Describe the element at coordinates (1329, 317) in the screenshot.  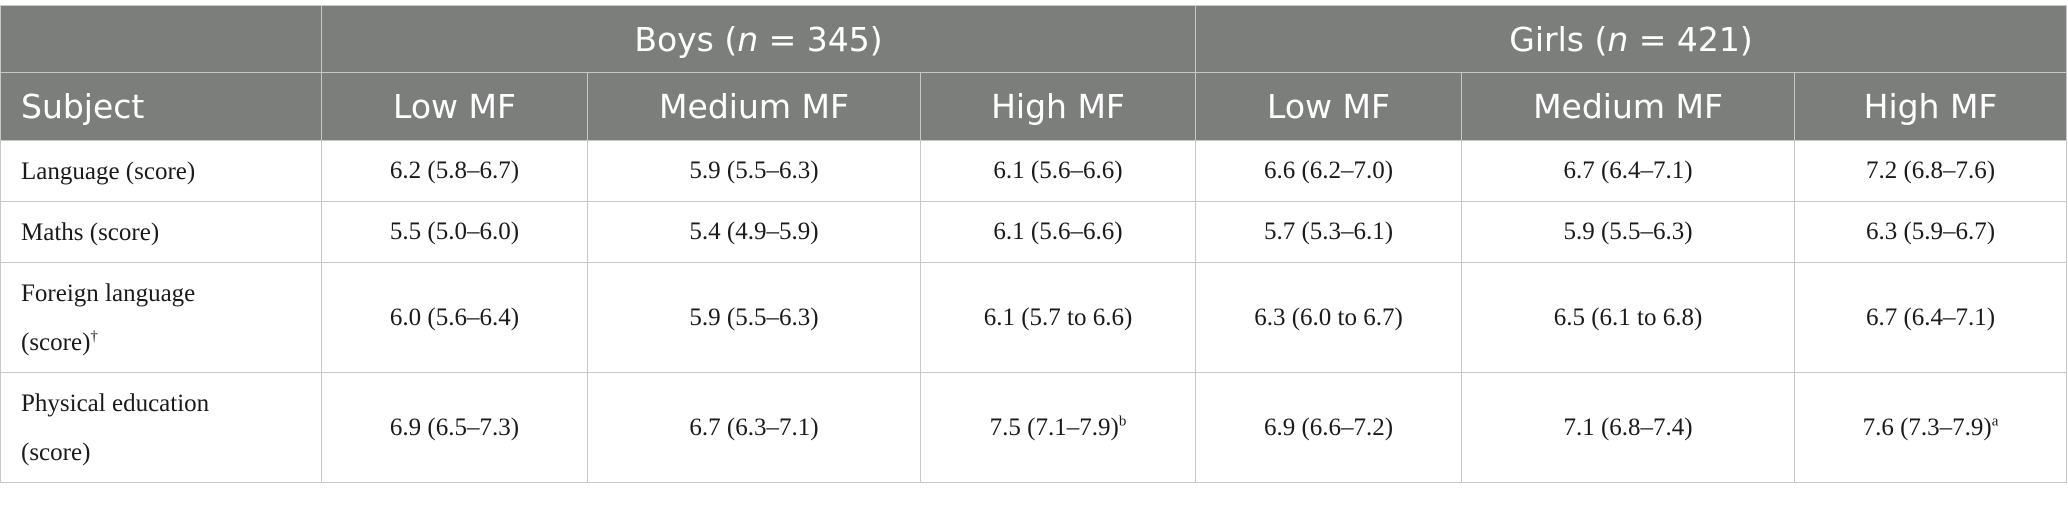
I see `value-cell: 6.3 (6.0 to 6.7)` at that location.